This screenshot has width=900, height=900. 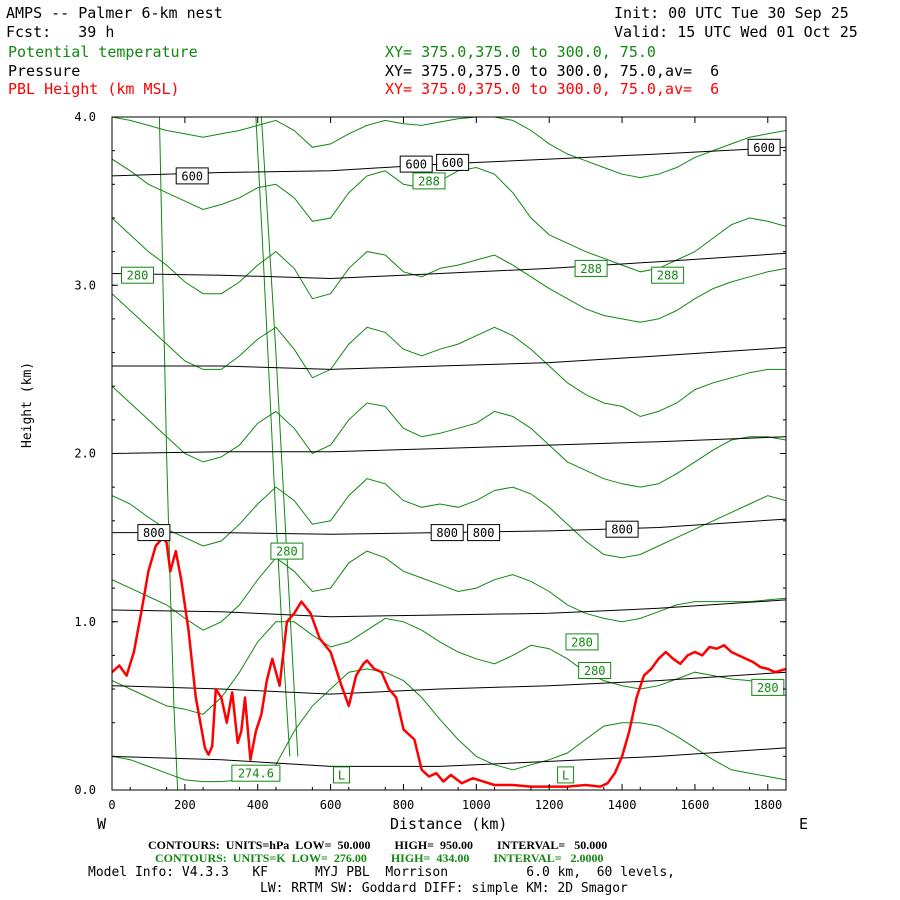 What do you see at coordinates (60, 32) in the screenshot?
I see `forecast-hour: Fcst: 39 h` at bounding box center [60, 32].